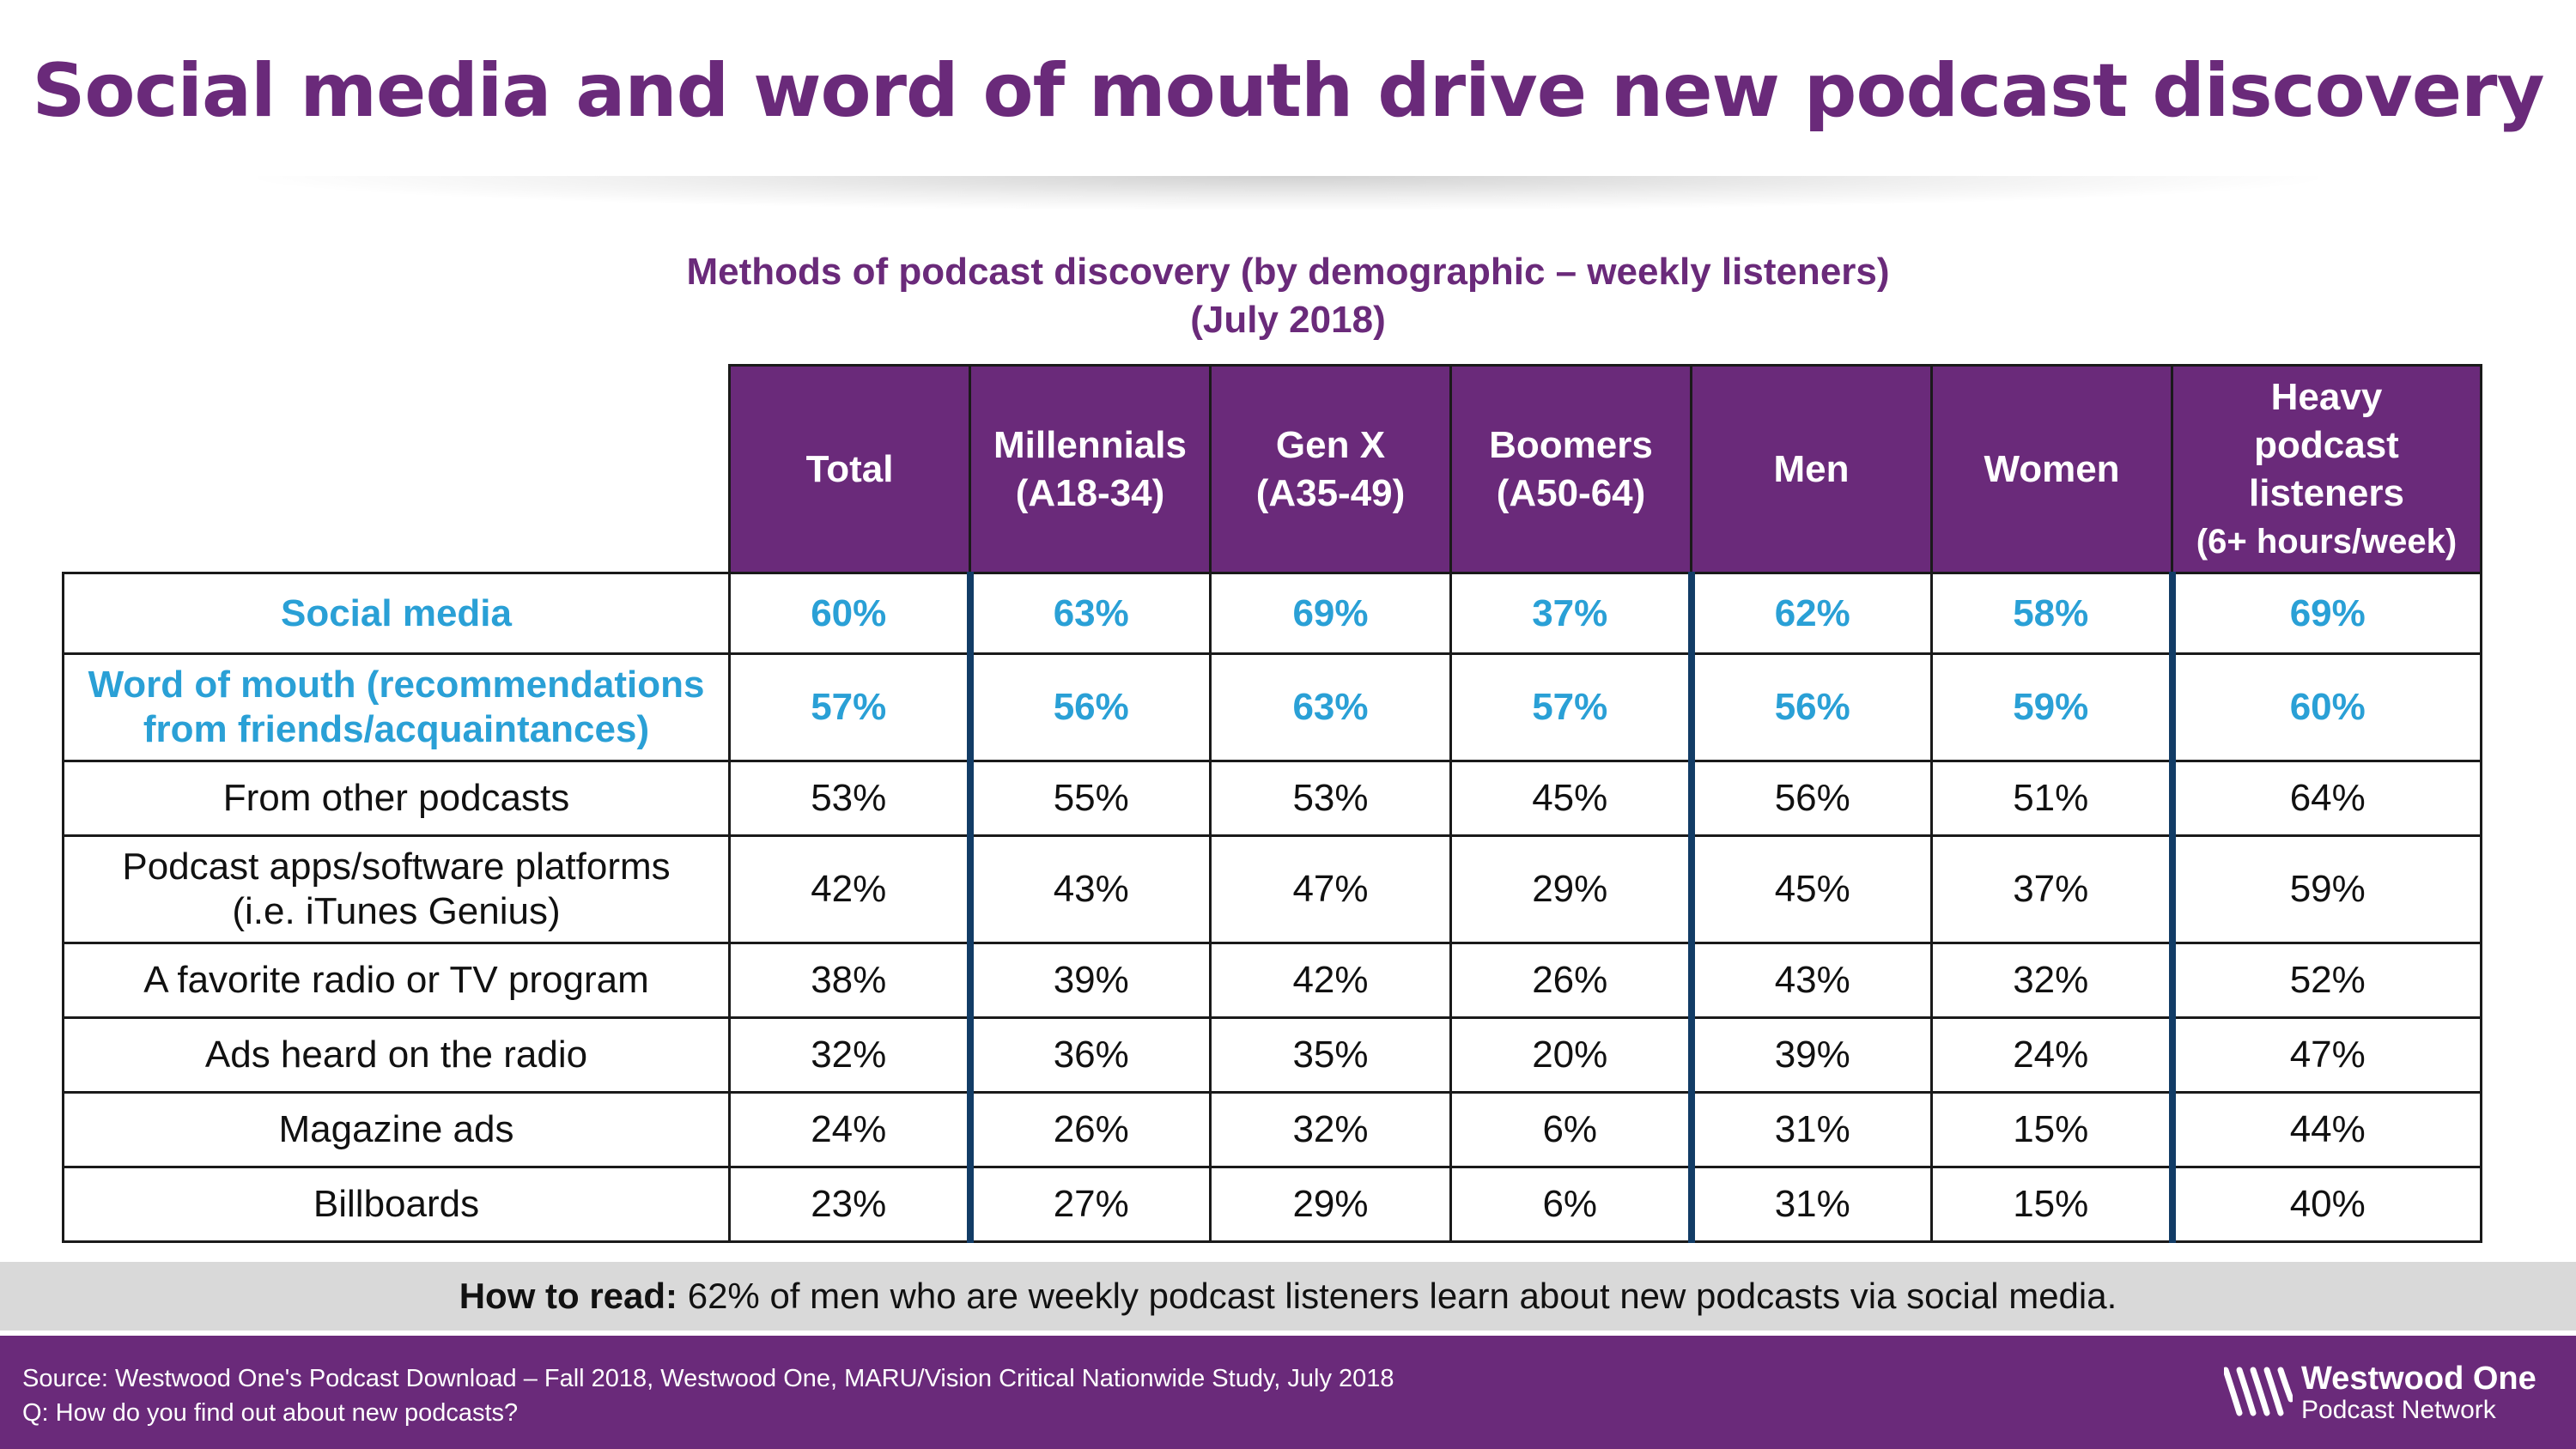 The width and height of the screenshot is (2576, 1449). What do you see at coordinates (1089, 889) in the screenshot?
I see `table-cell: 43%` at bounding box center [1089, 889].